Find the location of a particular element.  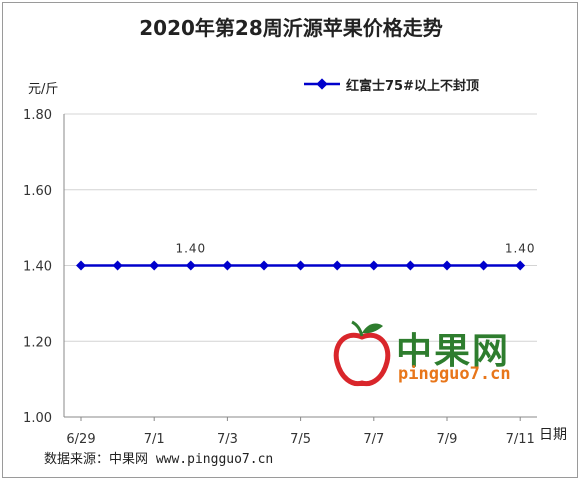

x-axis-title: 日期 is located at coordinates (553, 435).